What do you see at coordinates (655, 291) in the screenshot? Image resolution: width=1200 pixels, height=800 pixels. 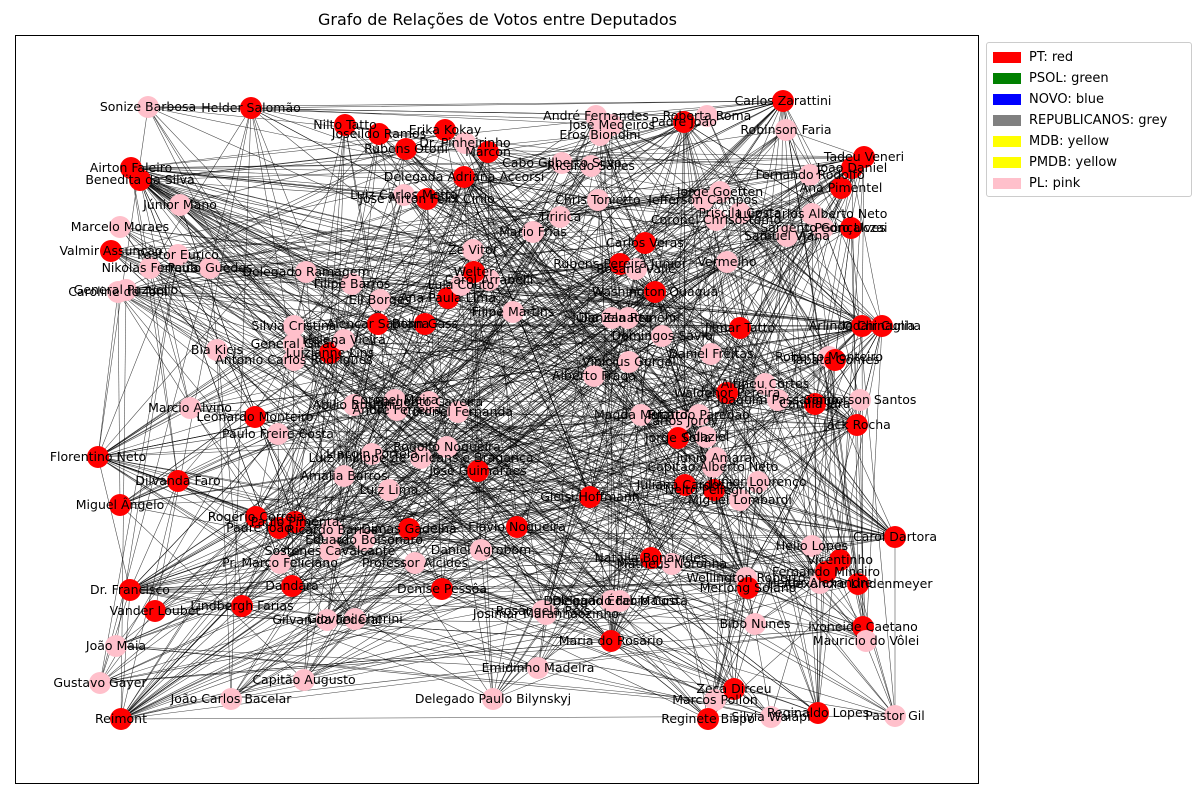 I see `node-label: Washington Quaquá` at bounding box center [655, 291].